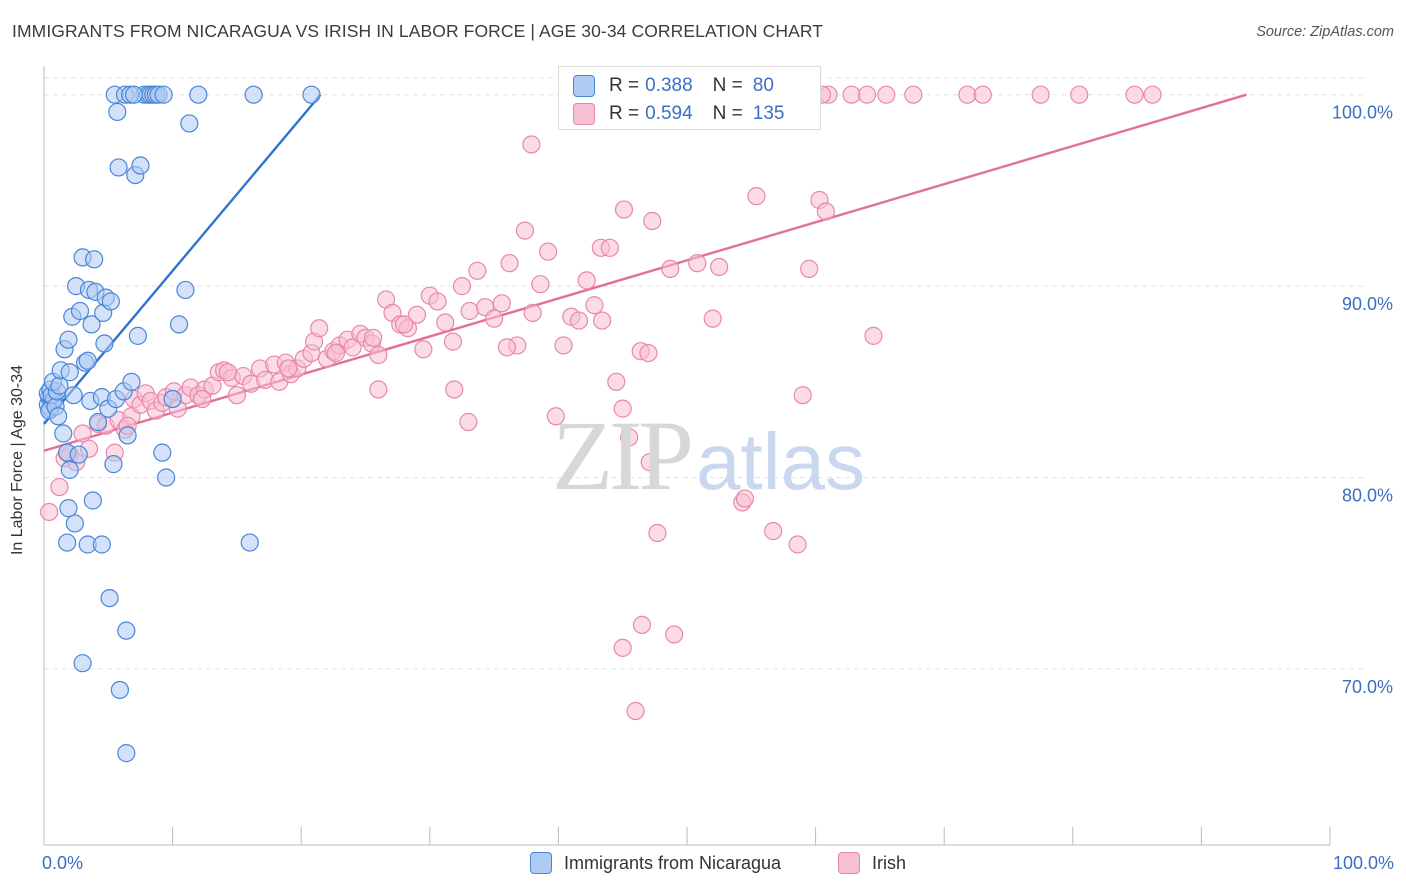 The width and height of the screenshot is (1406, 892). I want to click on r-value: 0.388, so click(669, 85).